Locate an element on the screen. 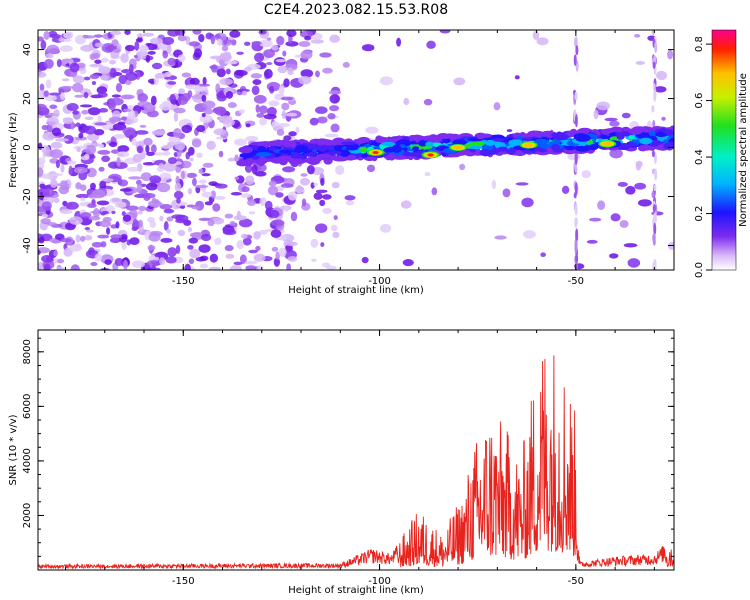 This screenshot has height=600, width=750. y-tick-label: 6000 is located at coordinates (27, 406).